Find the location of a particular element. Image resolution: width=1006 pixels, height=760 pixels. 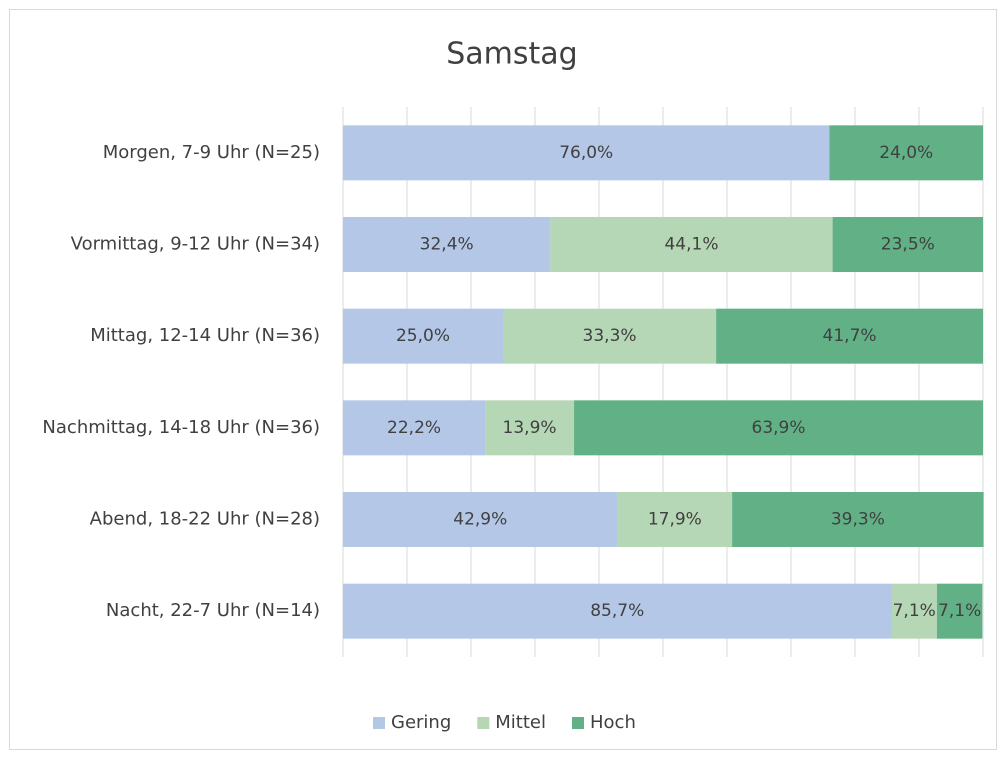

data-label: 13,9% is located at coordinates (530, 428).